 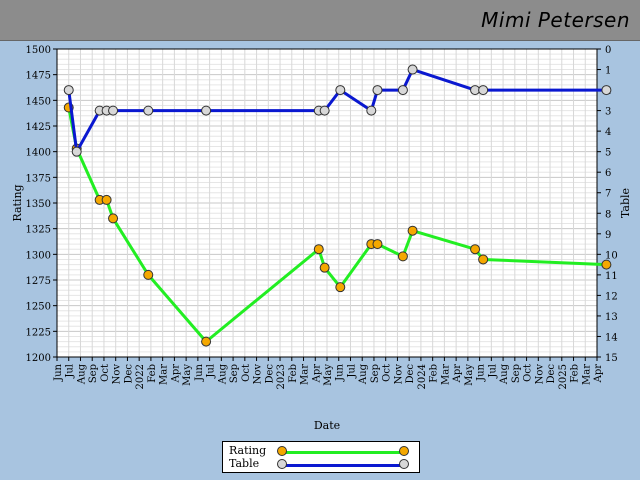 I want to click on y-right-tick-label: 9, so click(x=608, y=235).